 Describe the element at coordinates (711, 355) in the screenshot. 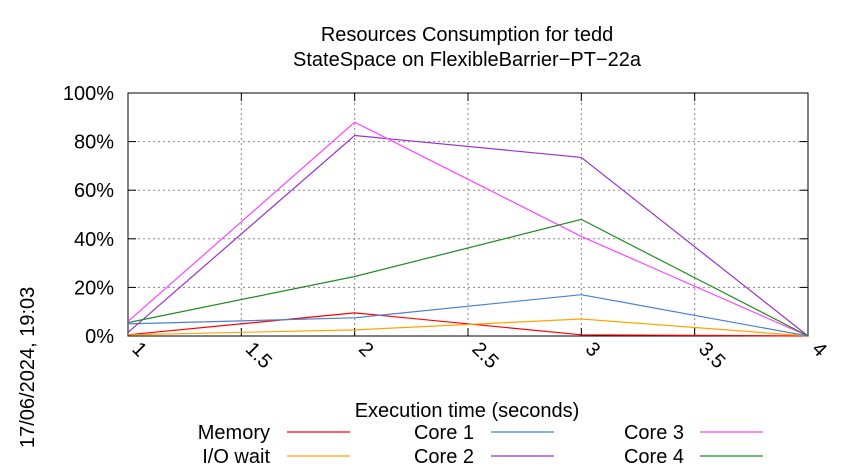

I see `x-tick-label: 3.5` at that location.